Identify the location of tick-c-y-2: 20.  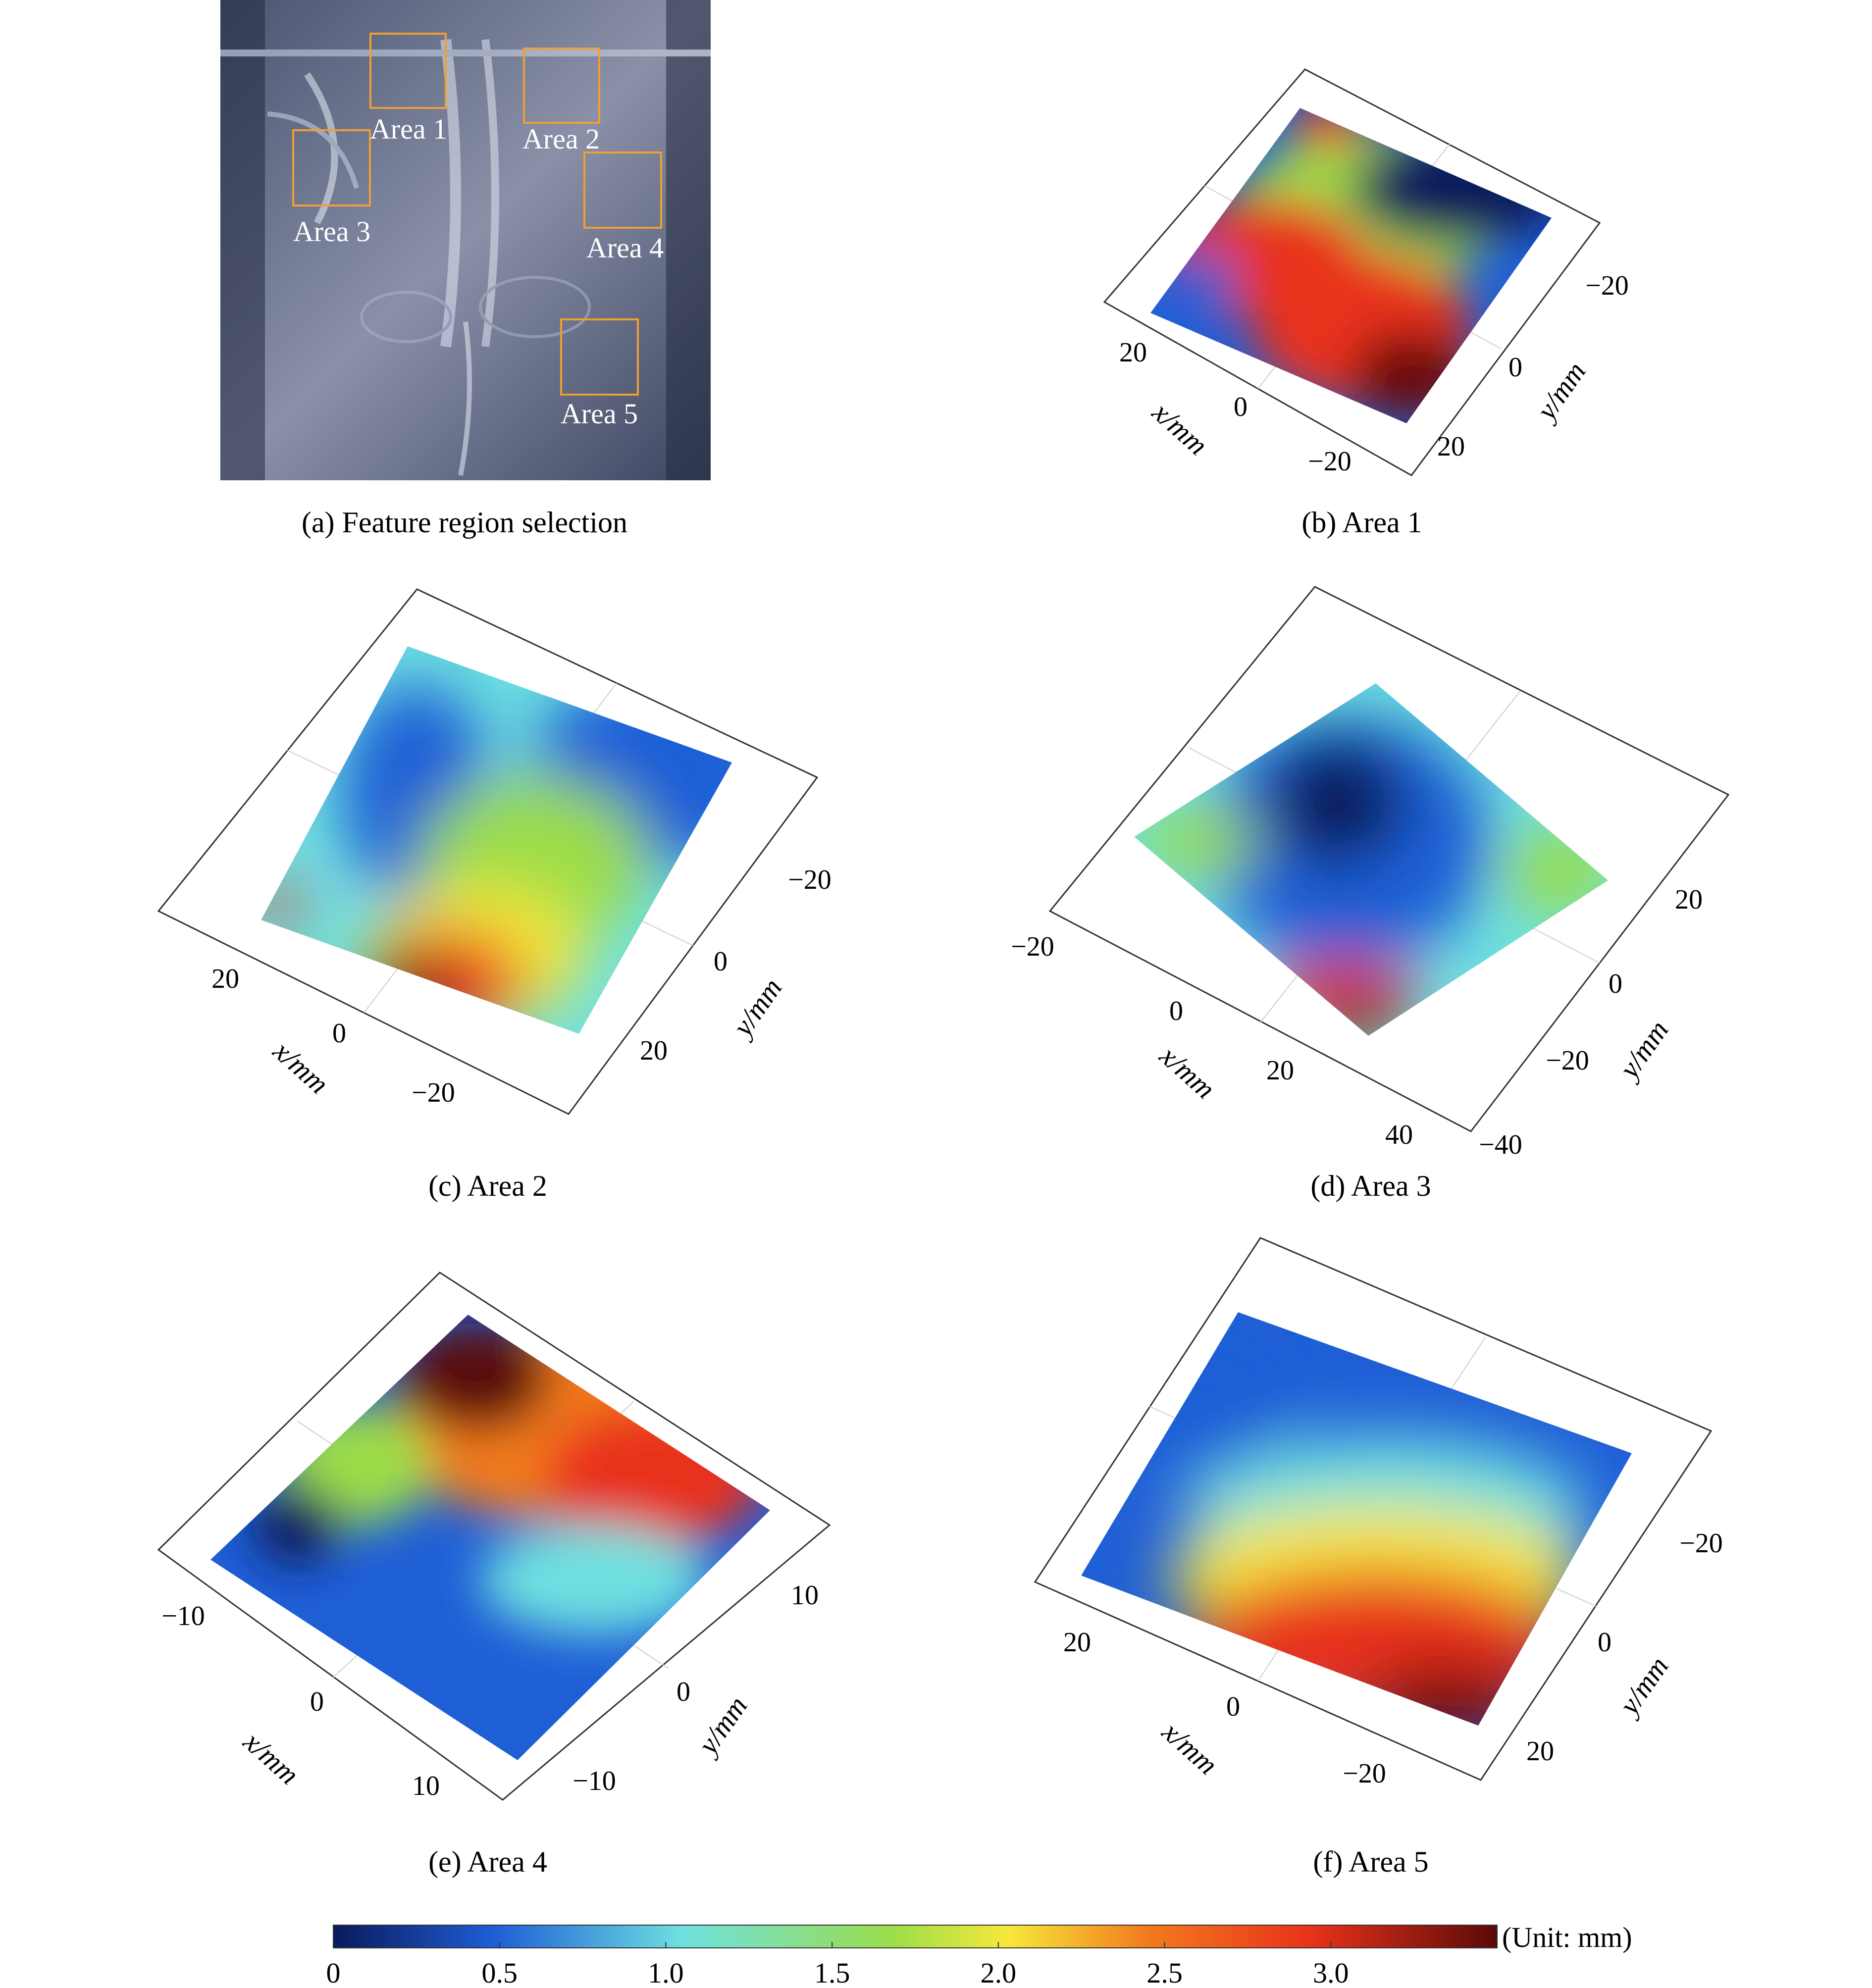
(654, 1051).